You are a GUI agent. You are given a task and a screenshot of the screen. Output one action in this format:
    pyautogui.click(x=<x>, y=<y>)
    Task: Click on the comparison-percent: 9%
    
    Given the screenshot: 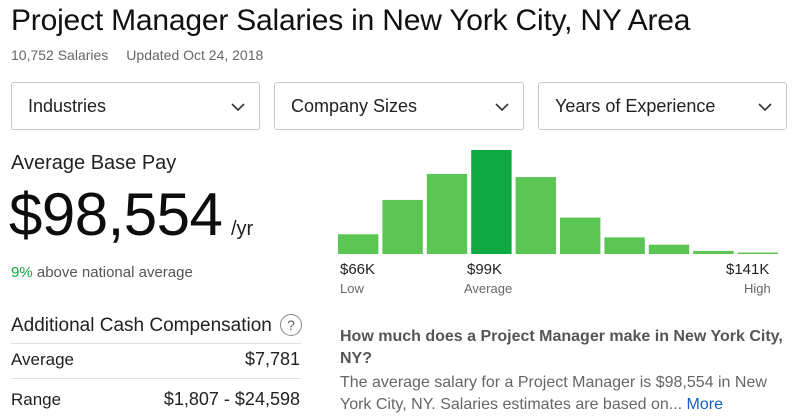 What is the action you would take?
    pyautogui.click(x=22, y=272)
    